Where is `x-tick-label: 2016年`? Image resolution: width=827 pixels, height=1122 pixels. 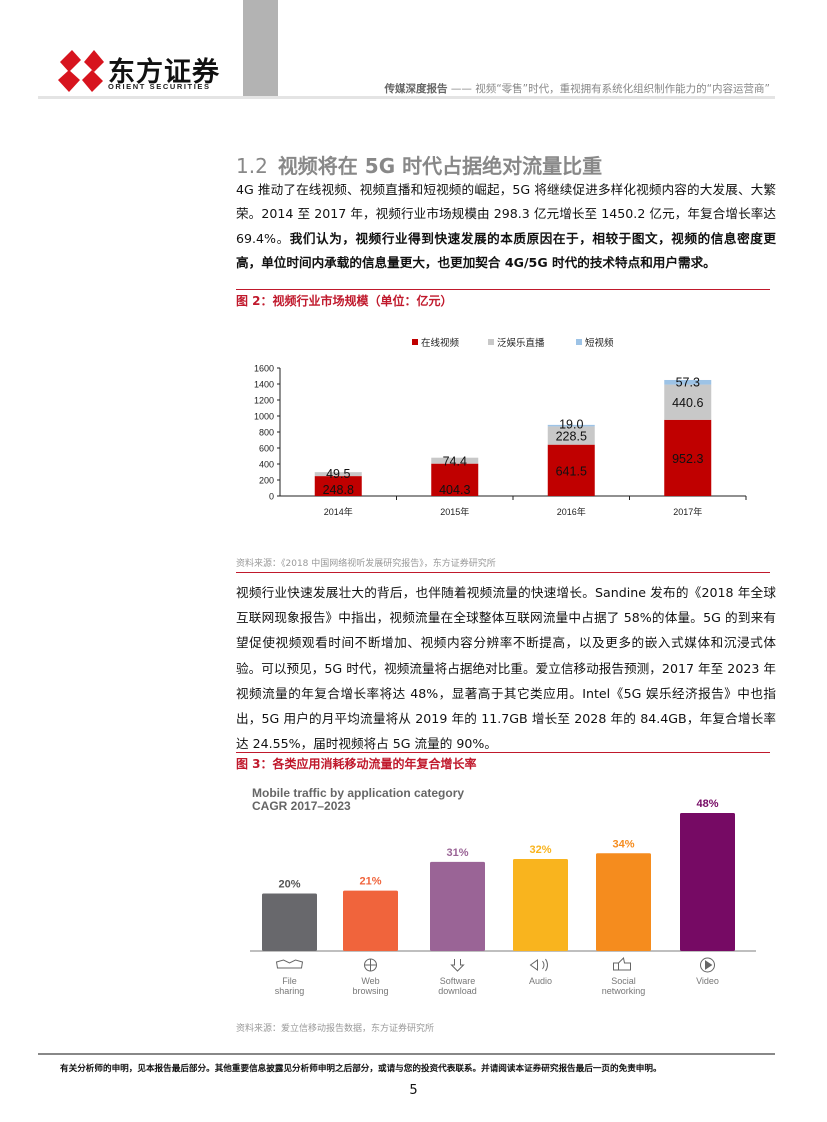 x-tick-label: 2016年 is located at coordinates (571, 511).